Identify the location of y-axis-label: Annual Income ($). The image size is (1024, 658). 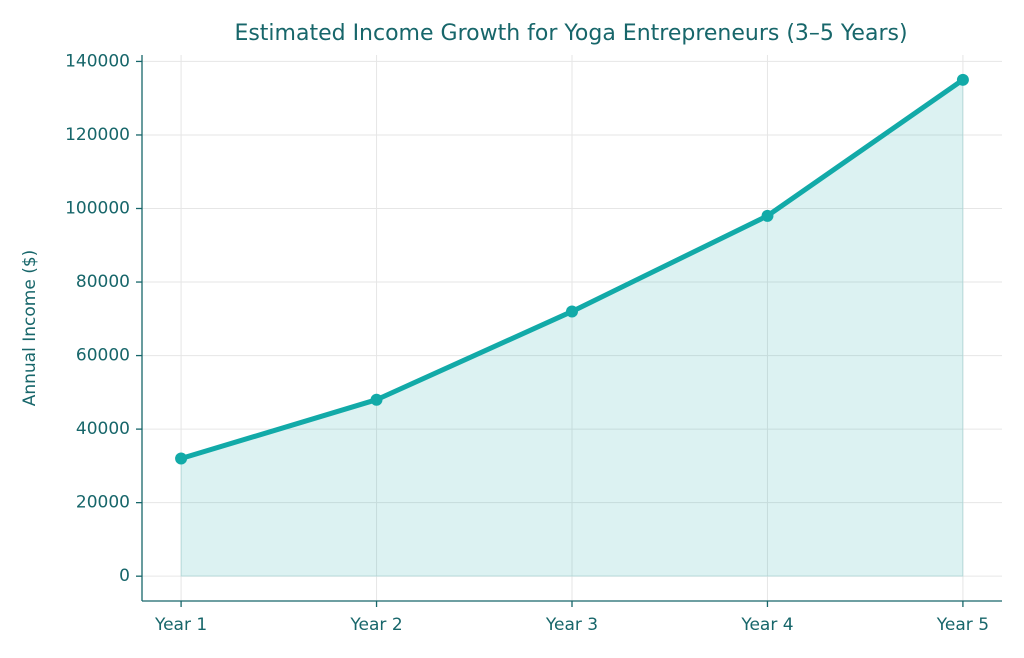
(30, 328).